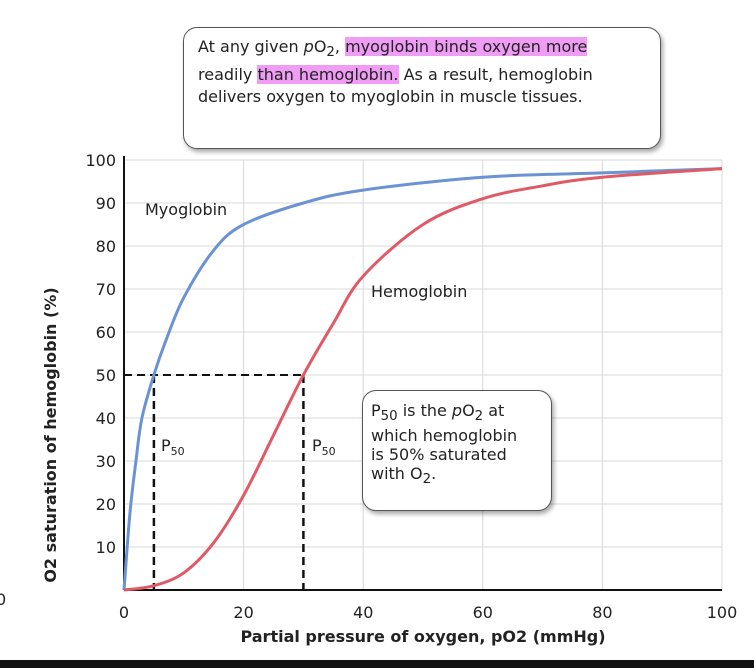 The width and height of the screenshot is (754, 668). Describe the element at coordinates (722, 612) in the screenshot. I see `x-tick-label: 100` at that location.